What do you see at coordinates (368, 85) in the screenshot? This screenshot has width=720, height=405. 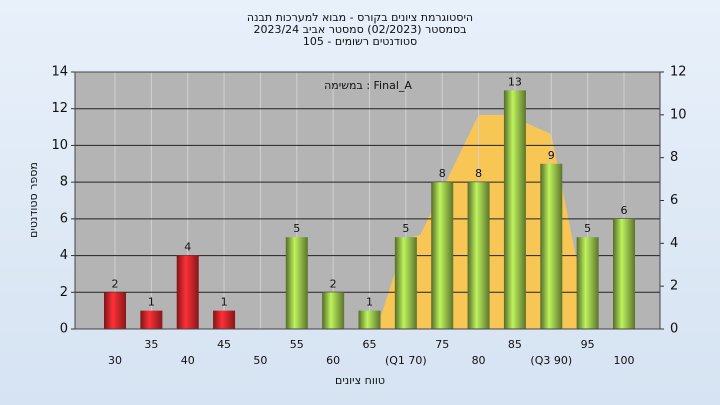 I see `annotation: במשימה : Final_A` at bounding box center [368, 85].